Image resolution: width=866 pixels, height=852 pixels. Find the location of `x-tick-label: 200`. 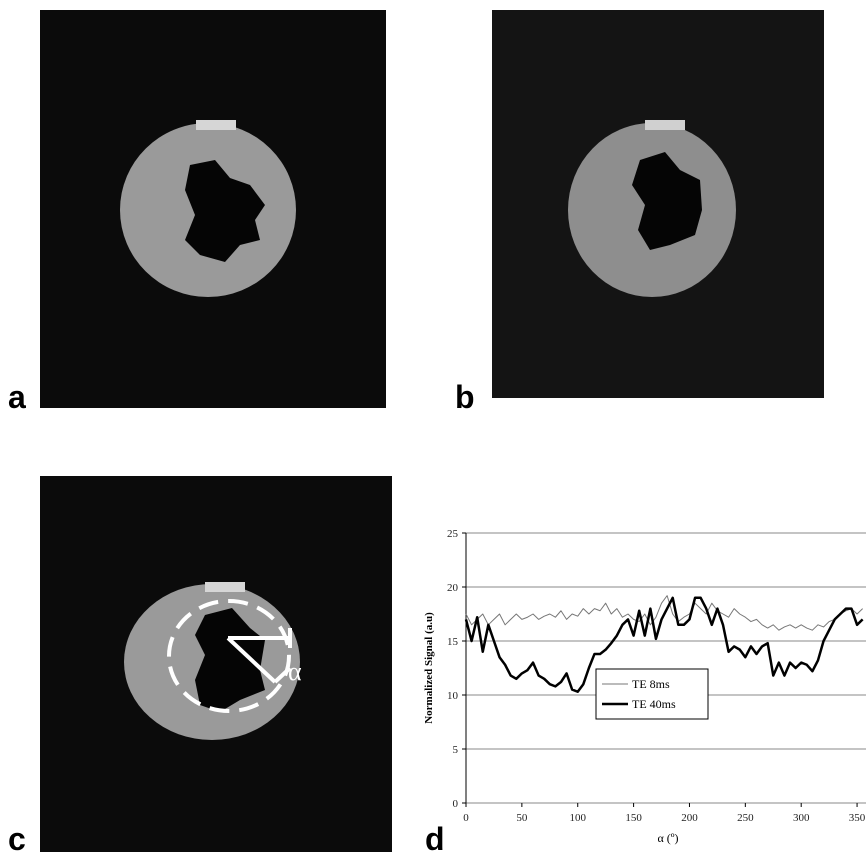

x-tick-label: 200 is located at coordinates (689, 818).